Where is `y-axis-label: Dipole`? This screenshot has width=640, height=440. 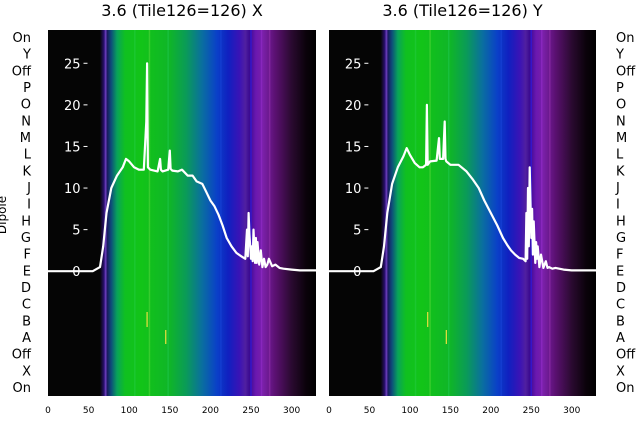
y-axis-label: Dipole is located at coordinates (4, 215).